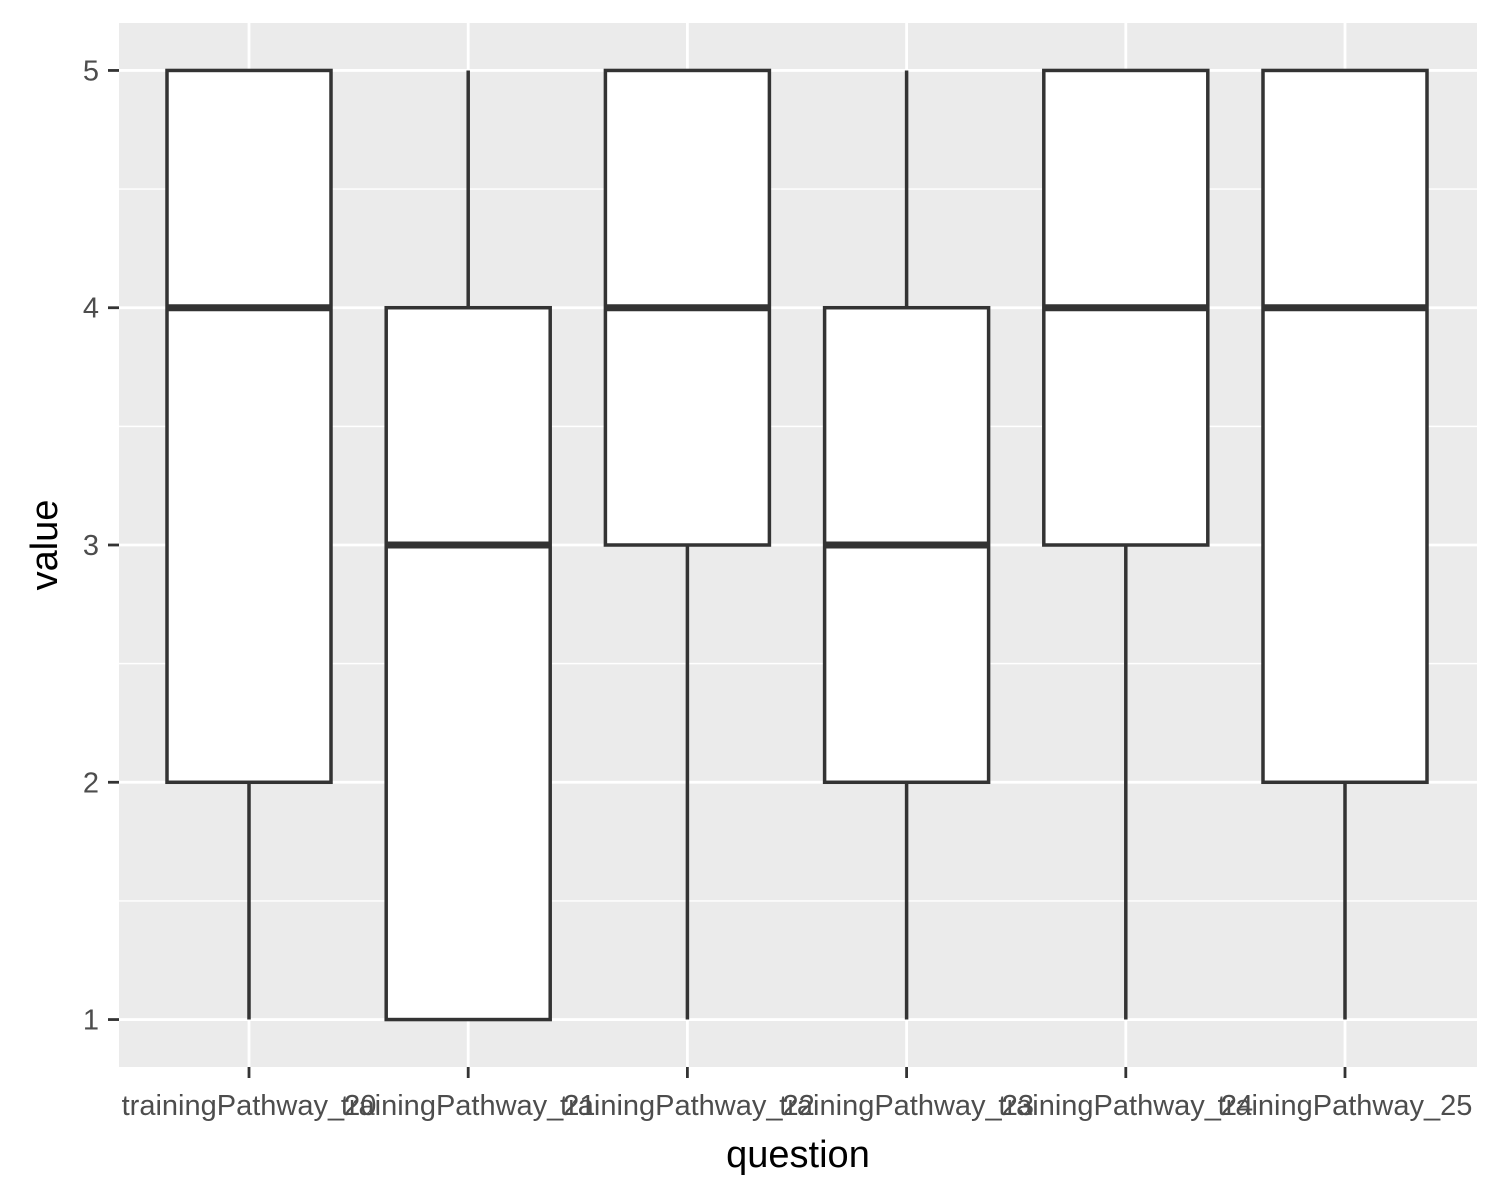  I want to click on y-axis-title: value, so click(45, 545).